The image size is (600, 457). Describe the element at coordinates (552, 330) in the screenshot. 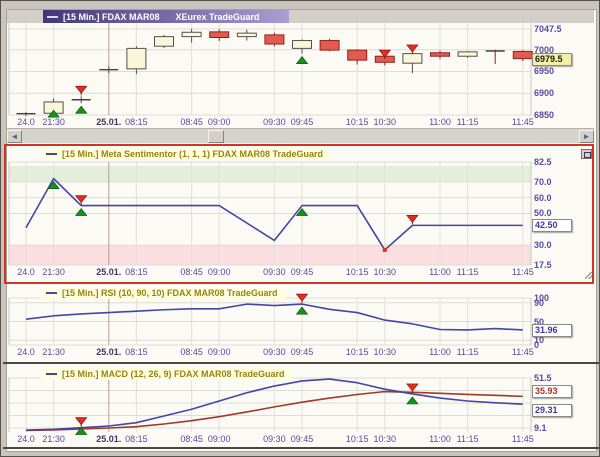

I see `last-value-box: 31.96` at that location.